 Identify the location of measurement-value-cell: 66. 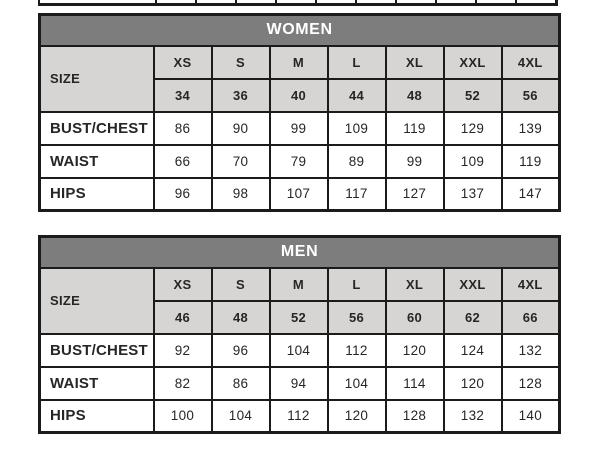
(182, 161).